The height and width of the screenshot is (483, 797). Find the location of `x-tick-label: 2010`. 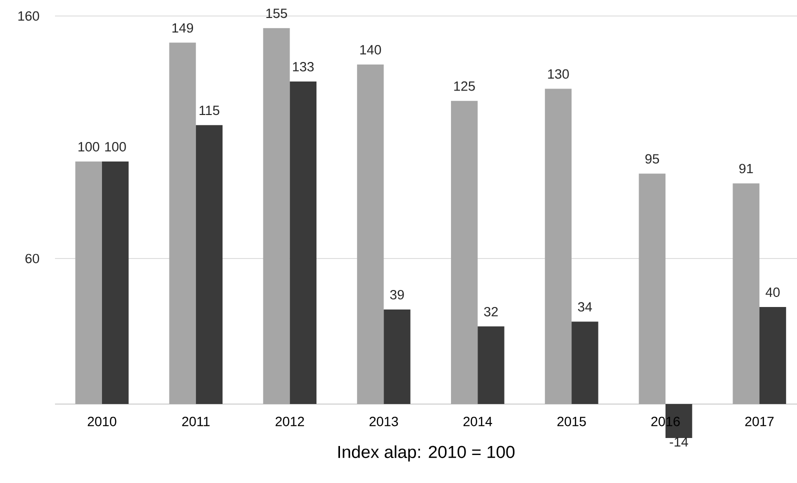

x-tick-label: 2010 is located at coordinates (102, 421).